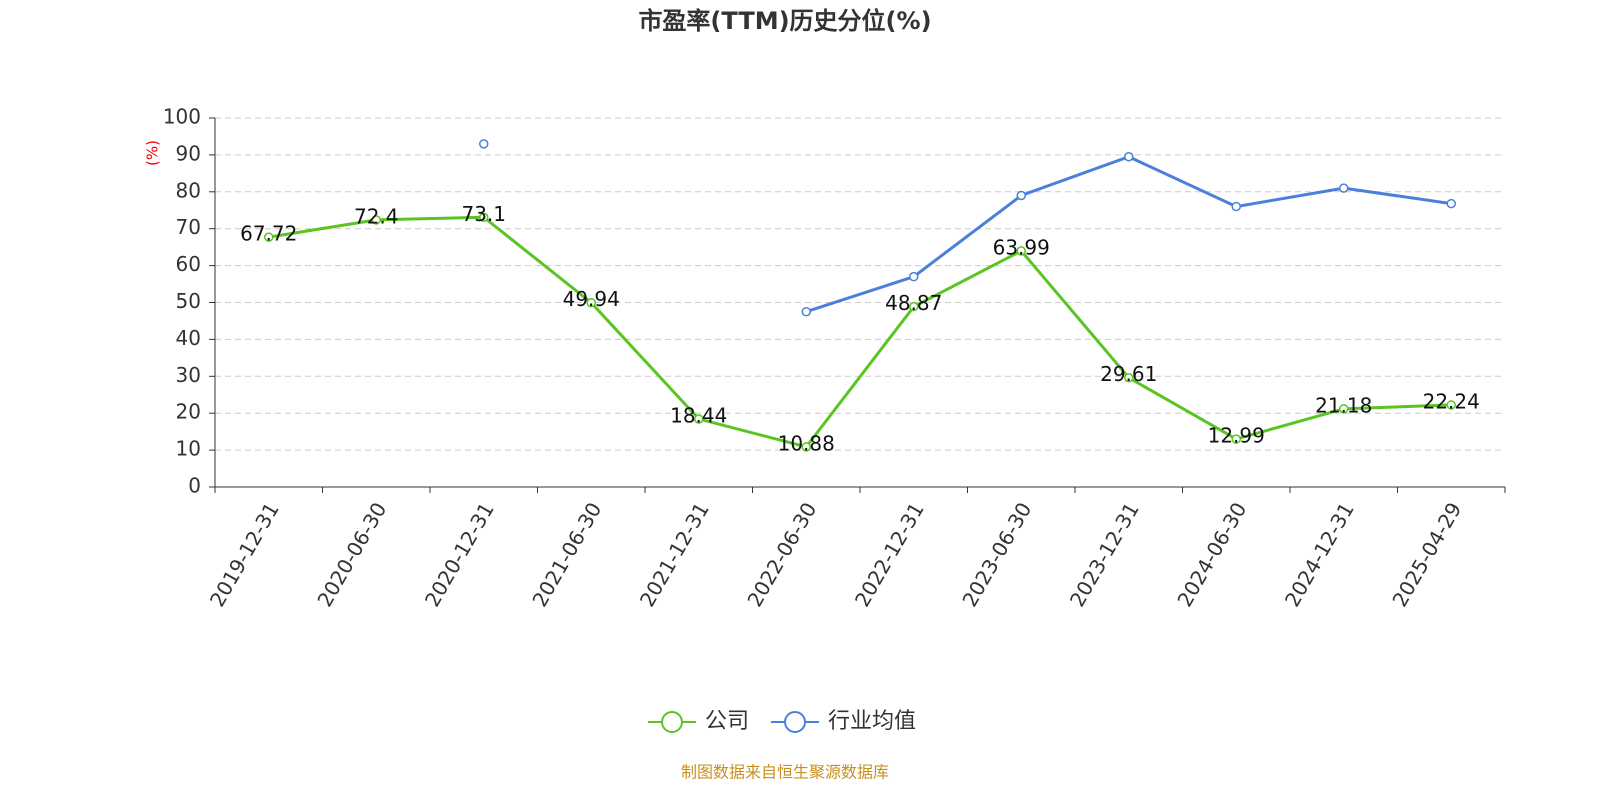  Describe the element at coordinates (188, 153) in the screenshot. I see `y-tick-label: 90` at that location.